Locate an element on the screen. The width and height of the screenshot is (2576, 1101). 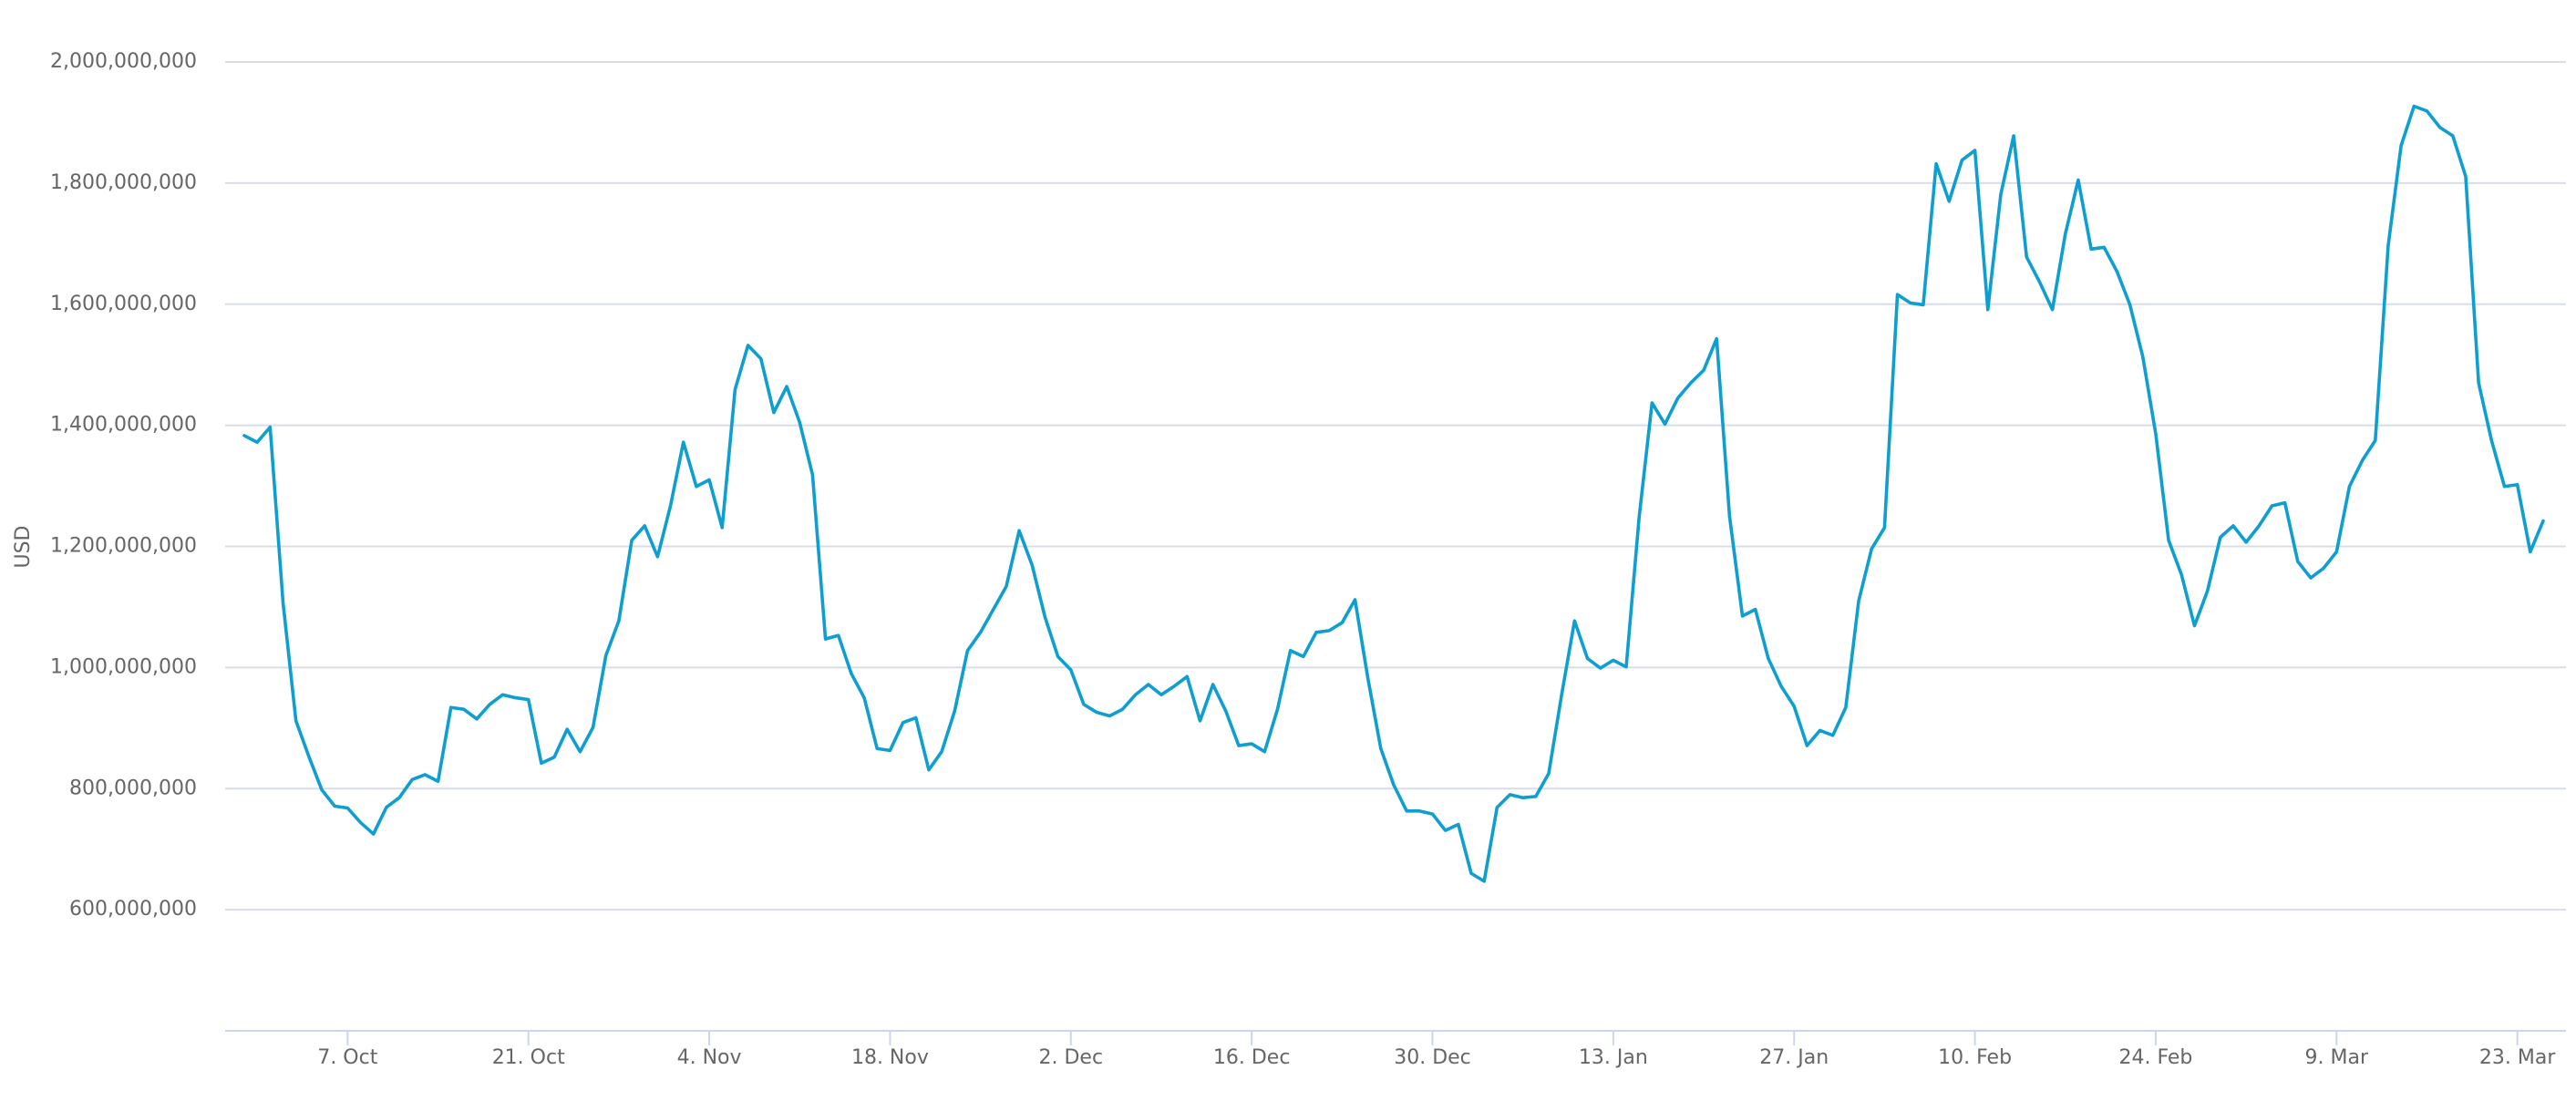
y-tick-label: 600,000,000 is located at coordinates (133, 909).